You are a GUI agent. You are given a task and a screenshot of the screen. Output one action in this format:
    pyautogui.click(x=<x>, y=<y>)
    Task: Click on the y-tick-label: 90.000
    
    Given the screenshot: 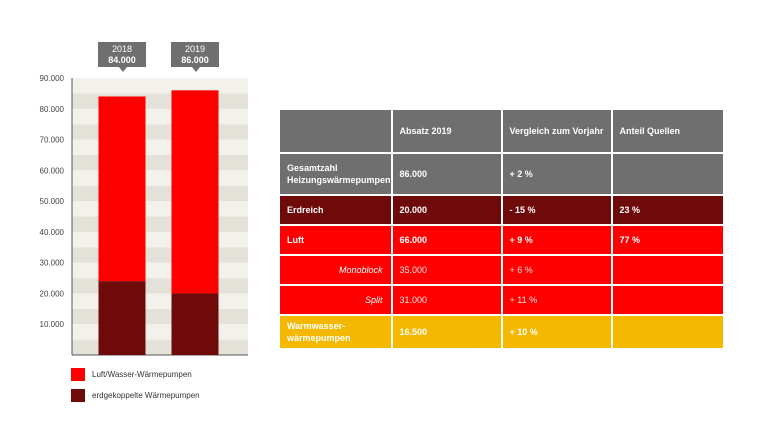 What is the action you would take?
    pyautogui.click(x=52, y=78)
    